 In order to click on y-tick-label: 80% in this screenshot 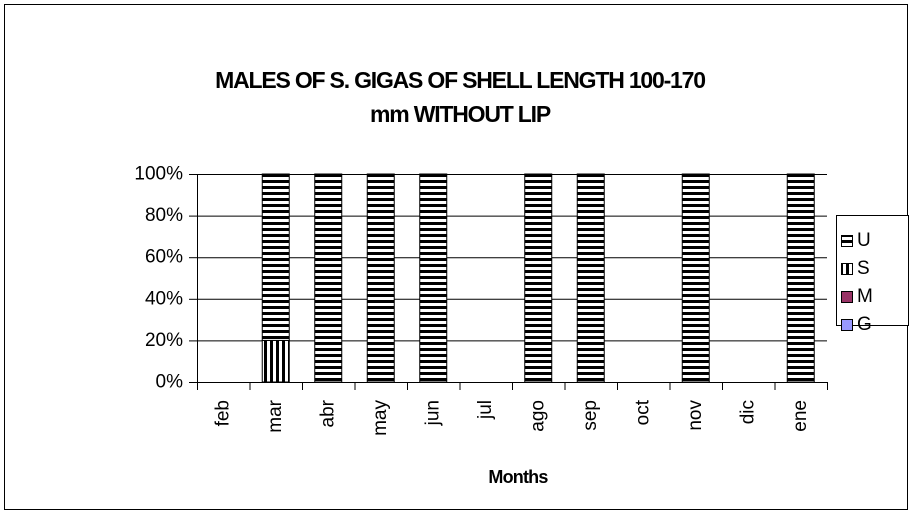, I will do `click(164, 215)`.